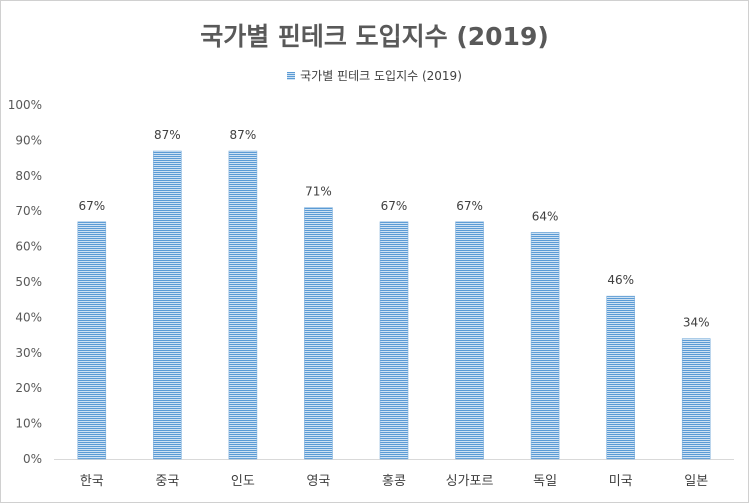 This screenshot has height=503, width=749. Describe the element at coordinates (167, 481) in the screenshot. I see `category-label: 중국` at that location.